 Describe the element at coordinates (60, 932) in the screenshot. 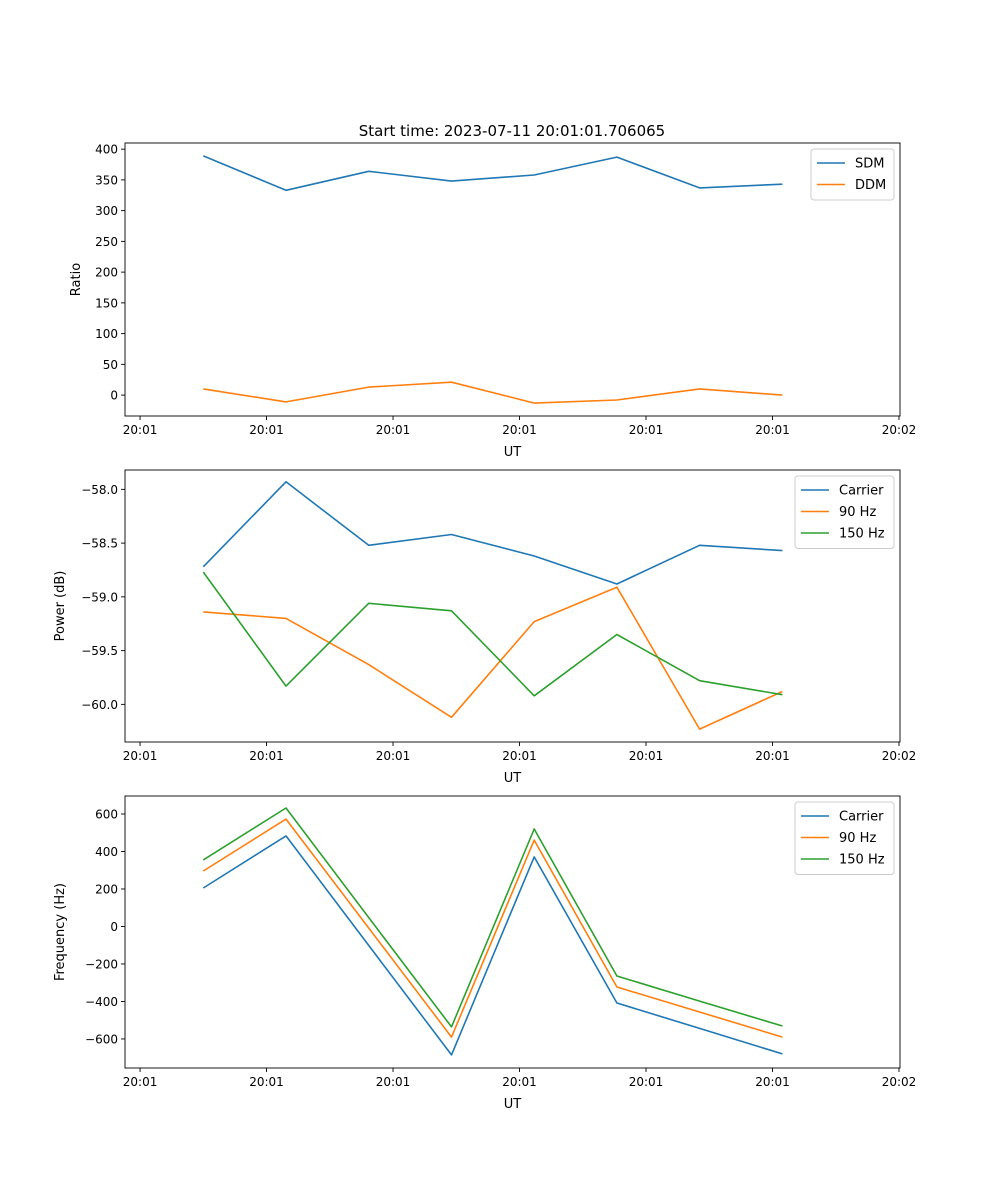

I see `y-axis-label: Frequency (Hz)` at that location.